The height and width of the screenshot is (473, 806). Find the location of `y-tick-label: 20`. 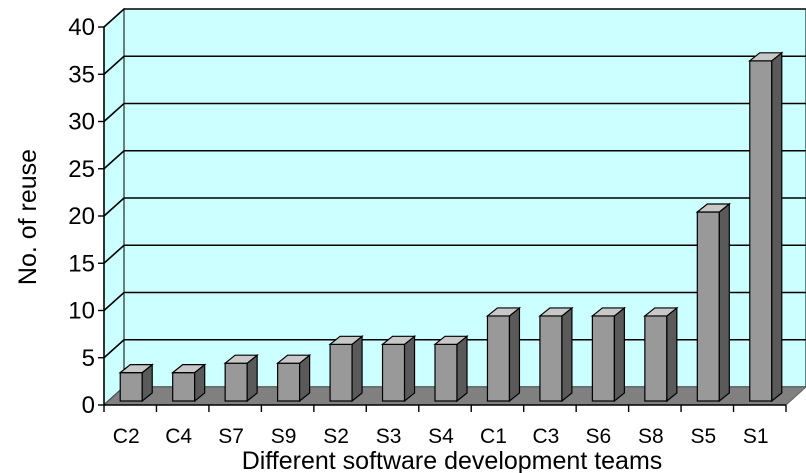

y-tick-label: 20 is located at coordinates (81, 216).